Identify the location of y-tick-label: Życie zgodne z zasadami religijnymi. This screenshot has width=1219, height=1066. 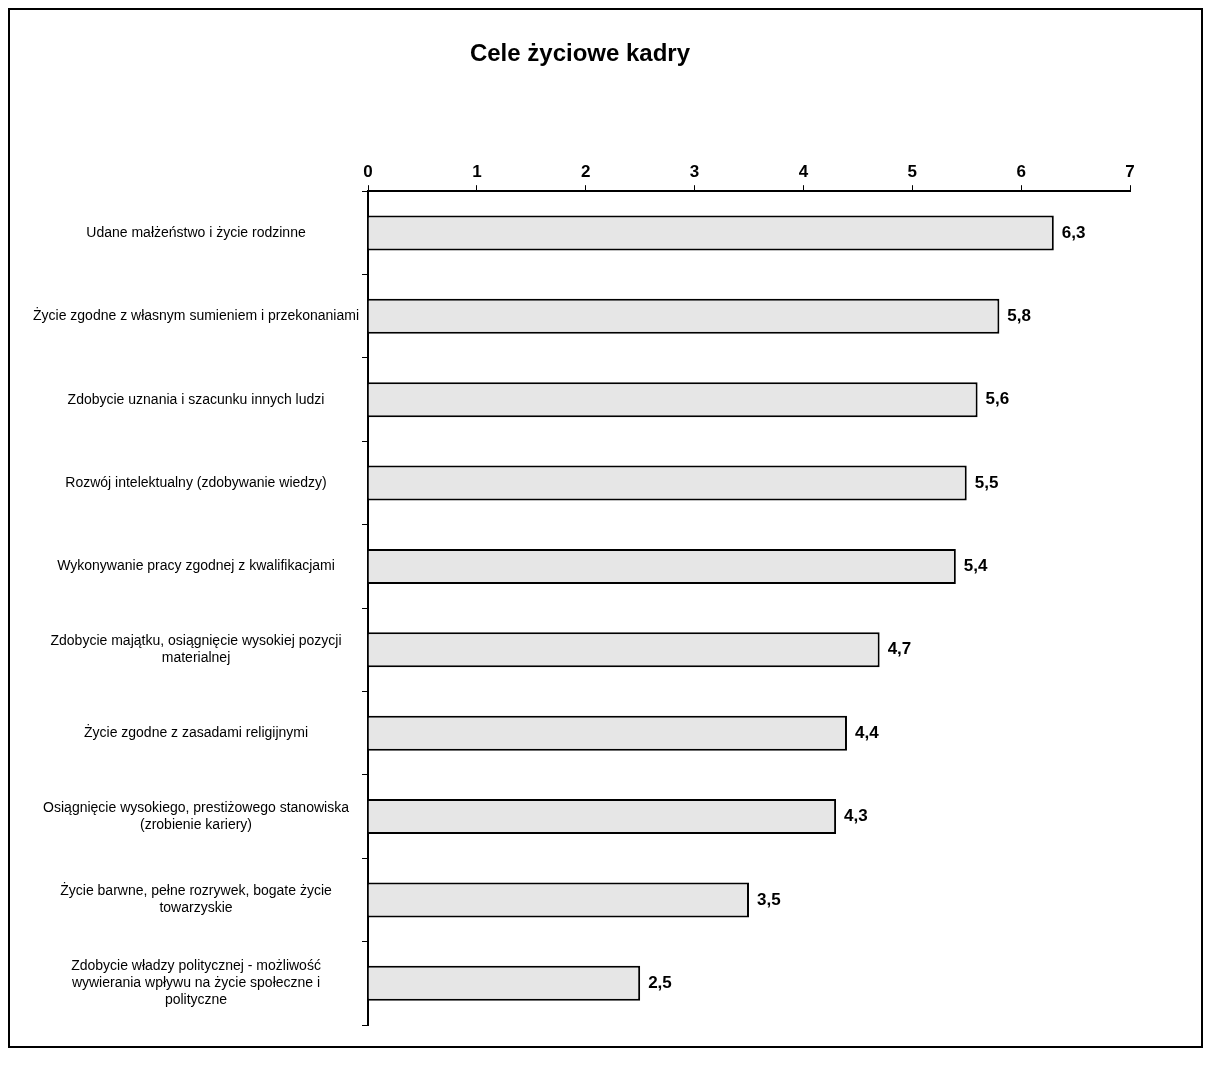
(196, 732).